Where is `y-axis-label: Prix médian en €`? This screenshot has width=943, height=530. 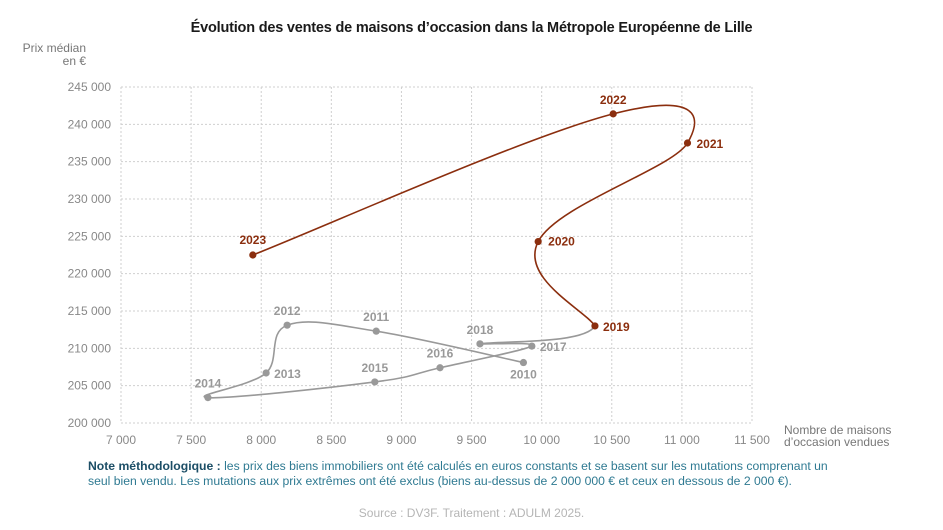 y-axis-label: Prix médian en € is located at coordinates (54, 55).